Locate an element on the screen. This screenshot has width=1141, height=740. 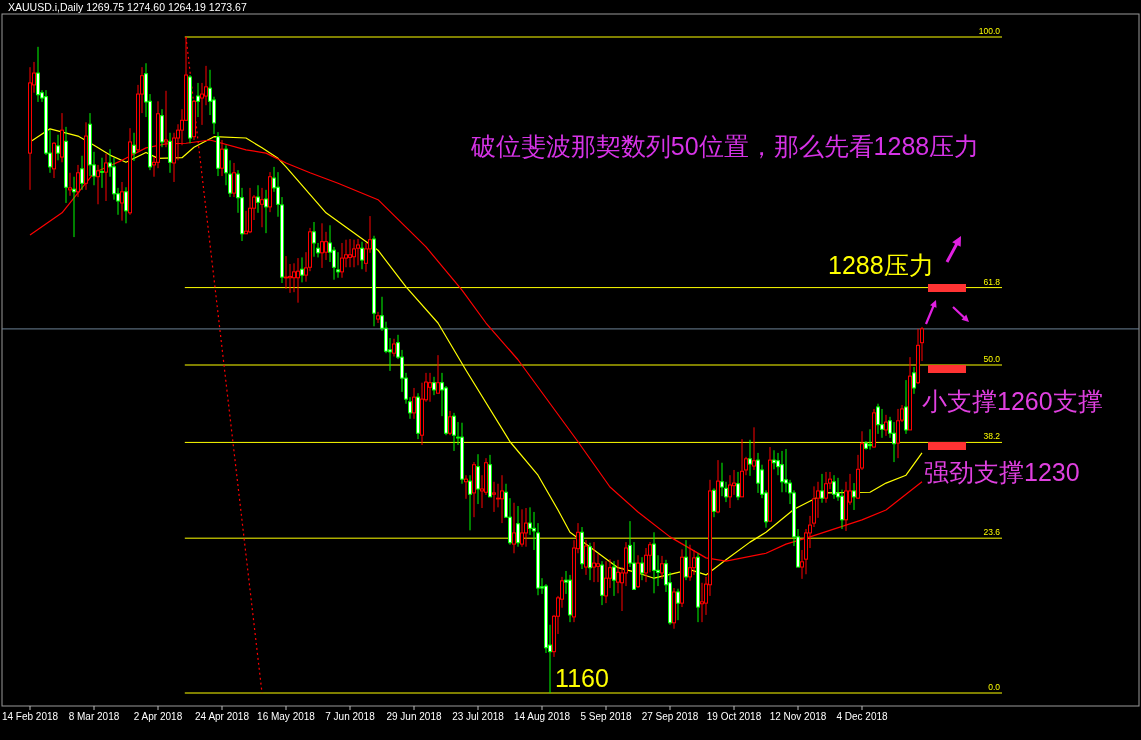
x-tick-label: 7 Jun 2018 is located at coordinates (350, 716).